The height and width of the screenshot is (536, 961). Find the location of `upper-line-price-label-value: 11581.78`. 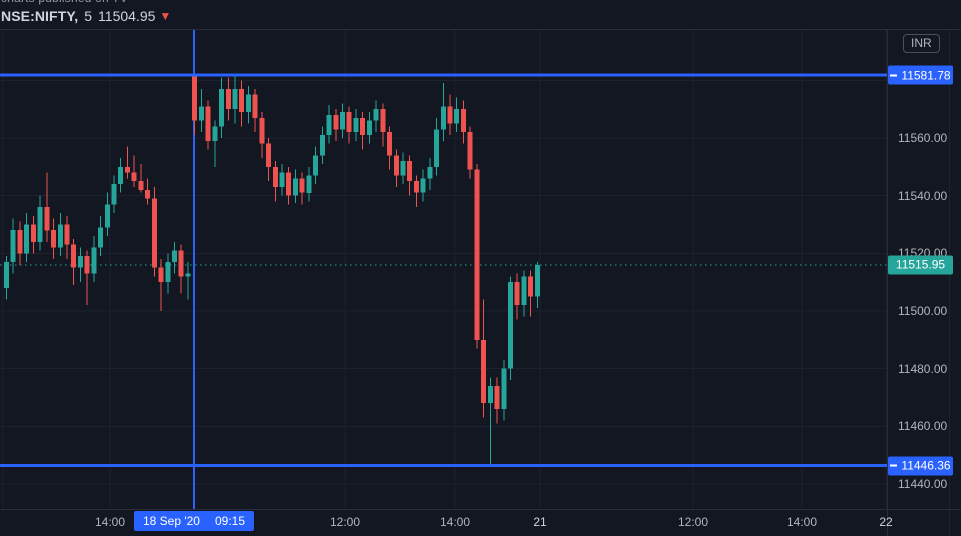

upper-line-price-label-value: 11581.78 is located at coordinates (926, 75).